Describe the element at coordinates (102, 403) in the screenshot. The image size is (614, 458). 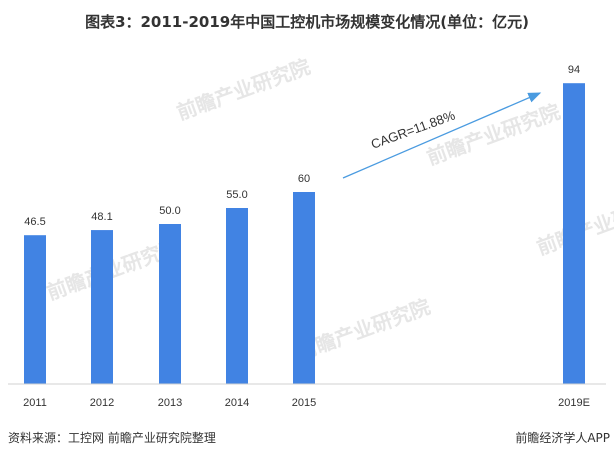
I see `x-tick-2012: 2012` at that location.